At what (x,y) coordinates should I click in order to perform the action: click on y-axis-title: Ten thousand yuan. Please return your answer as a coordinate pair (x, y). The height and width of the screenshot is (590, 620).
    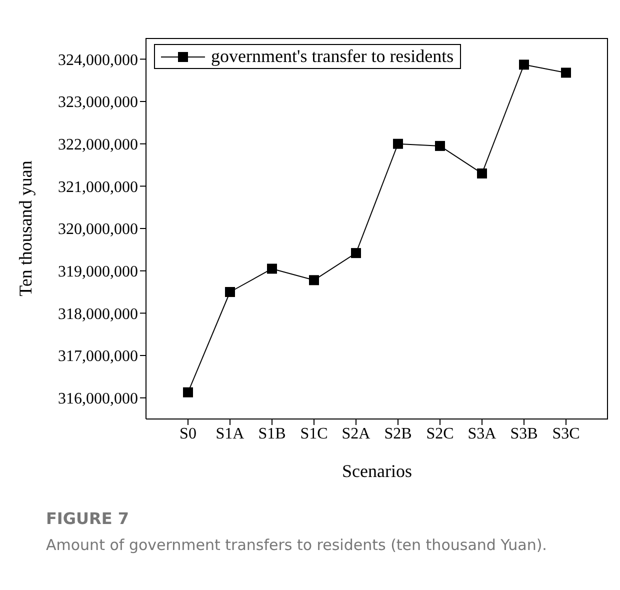
    Looking at the image, I should click on (25, 228).